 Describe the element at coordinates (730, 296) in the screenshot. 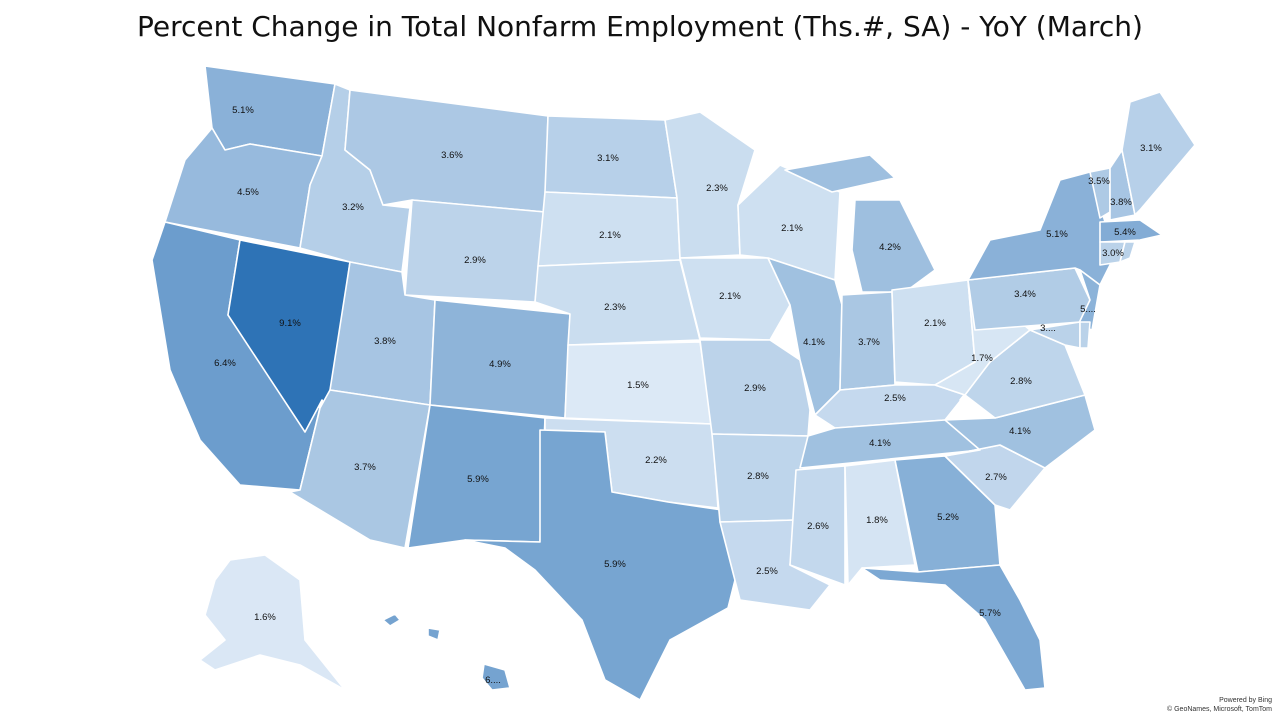

I see `state-label-ia: 2.1%` at that location.